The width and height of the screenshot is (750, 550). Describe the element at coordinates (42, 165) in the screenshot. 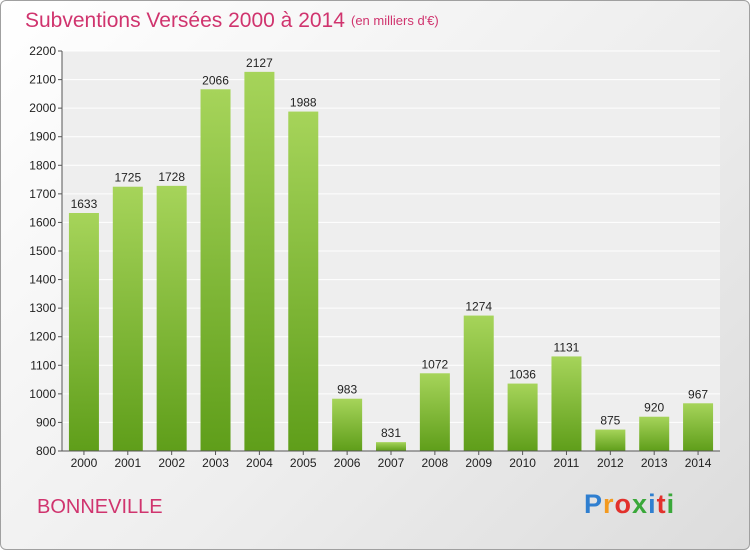

I see `y-tick-label: 1800` at that location.